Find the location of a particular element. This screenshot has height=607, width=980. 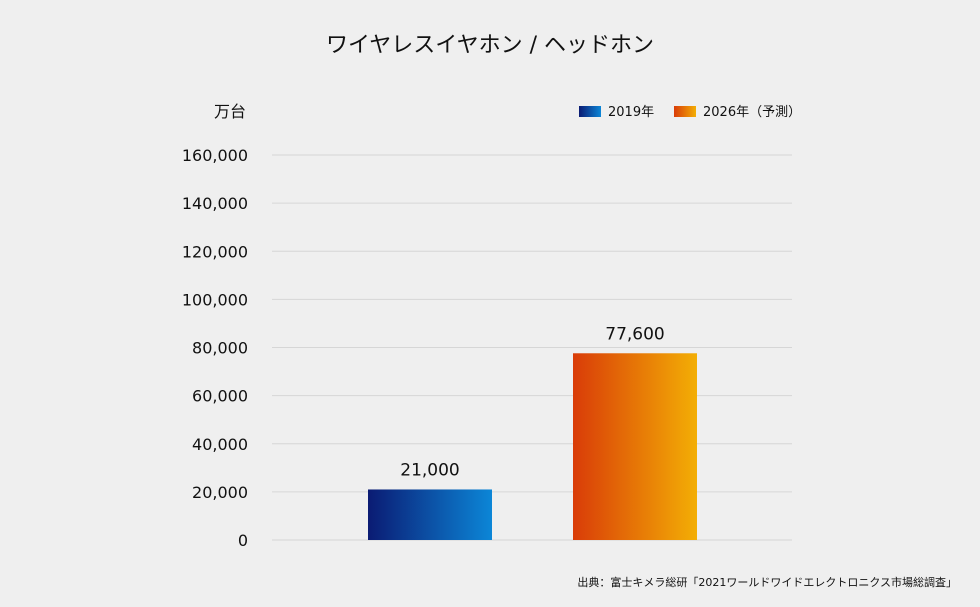

y-tick-label: 0 is located at coordinates (243, 540).